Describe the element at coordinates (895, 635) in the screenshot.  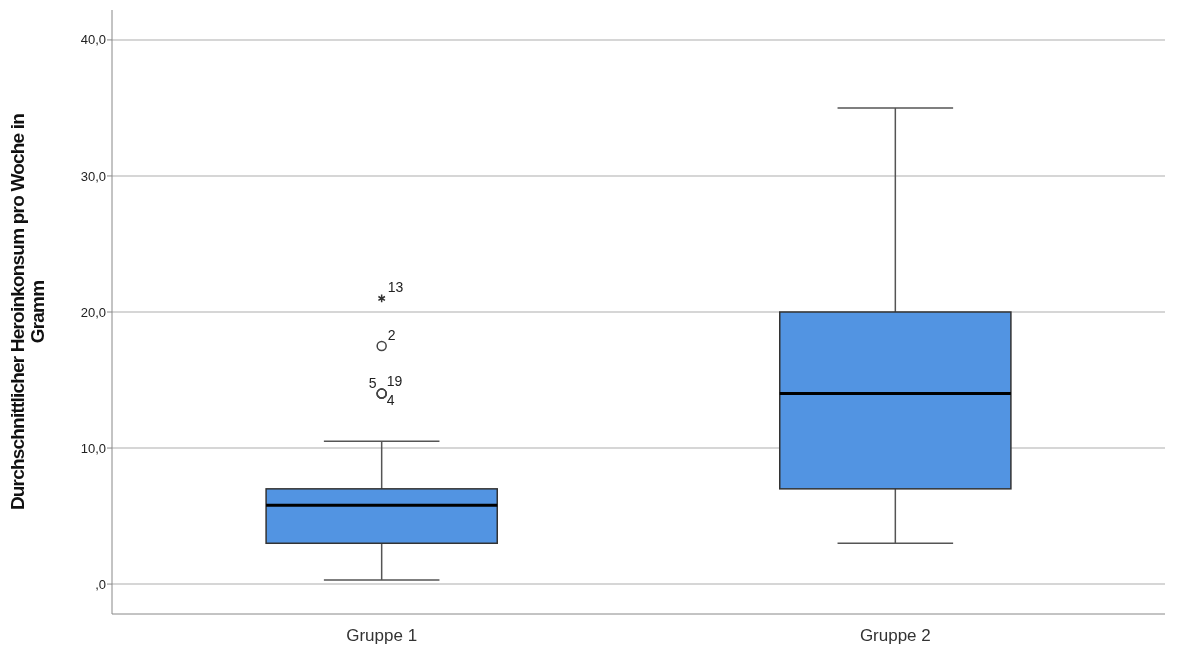
I see `x-tick-label: Gruppe 2` at that location.